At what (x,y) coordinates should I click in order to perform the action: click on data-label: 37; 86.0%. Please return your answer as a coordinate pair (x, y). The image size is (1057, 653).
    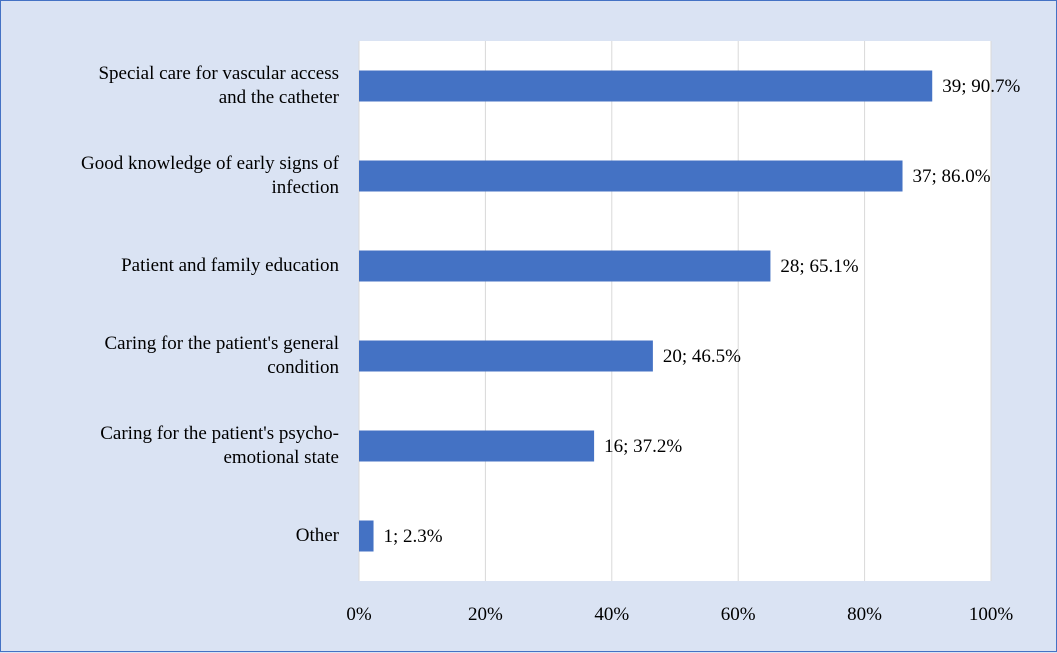
    Looking at the image, I should click on (952, 176).